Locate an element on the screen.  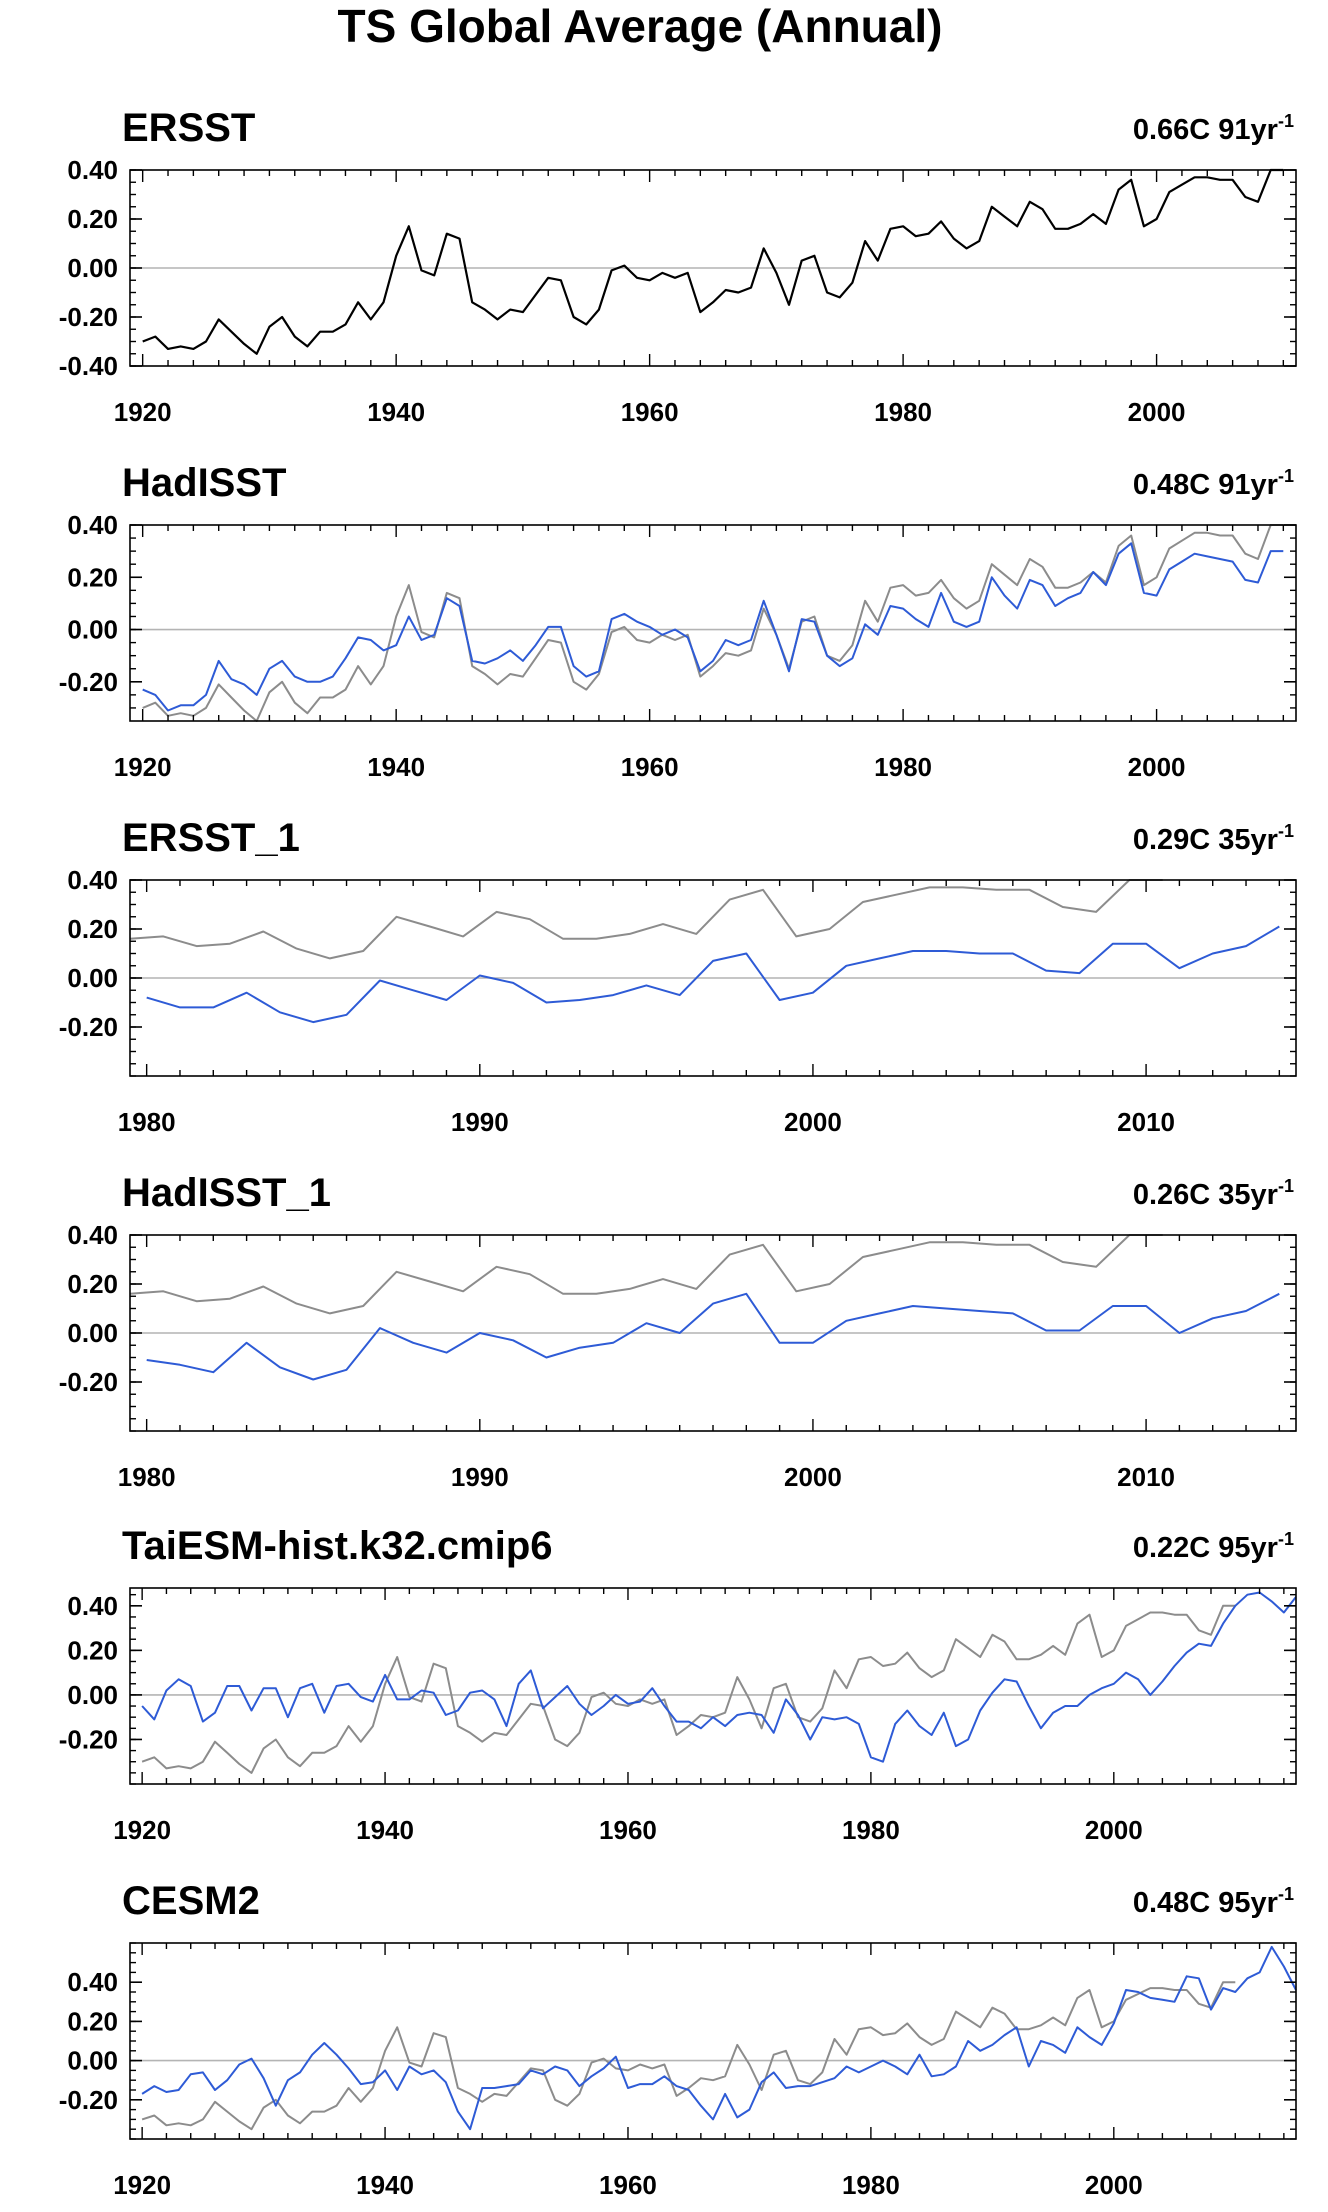
trend-label: 0.48C 91yr-1 is located at coordinates (1213, 483).